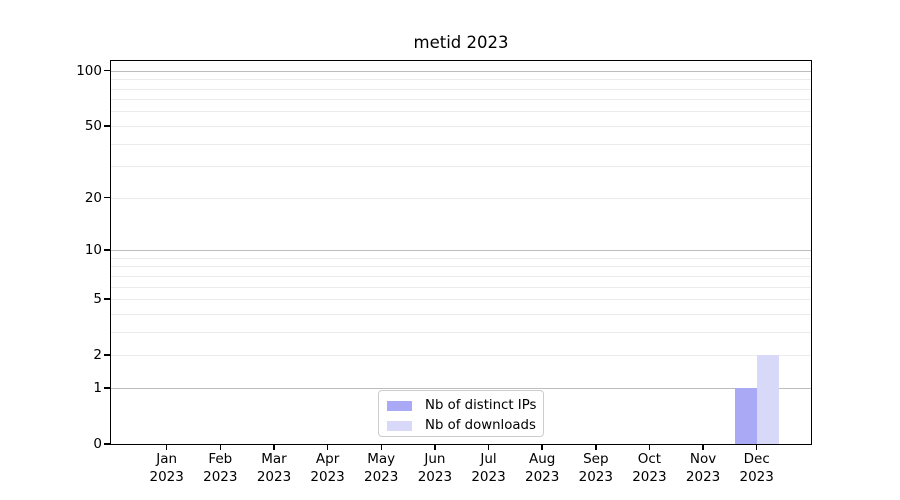 This screenshot has height=500, width=900. I want to click on x-tick-label-nov: Nov 2023, so click(703, 468).